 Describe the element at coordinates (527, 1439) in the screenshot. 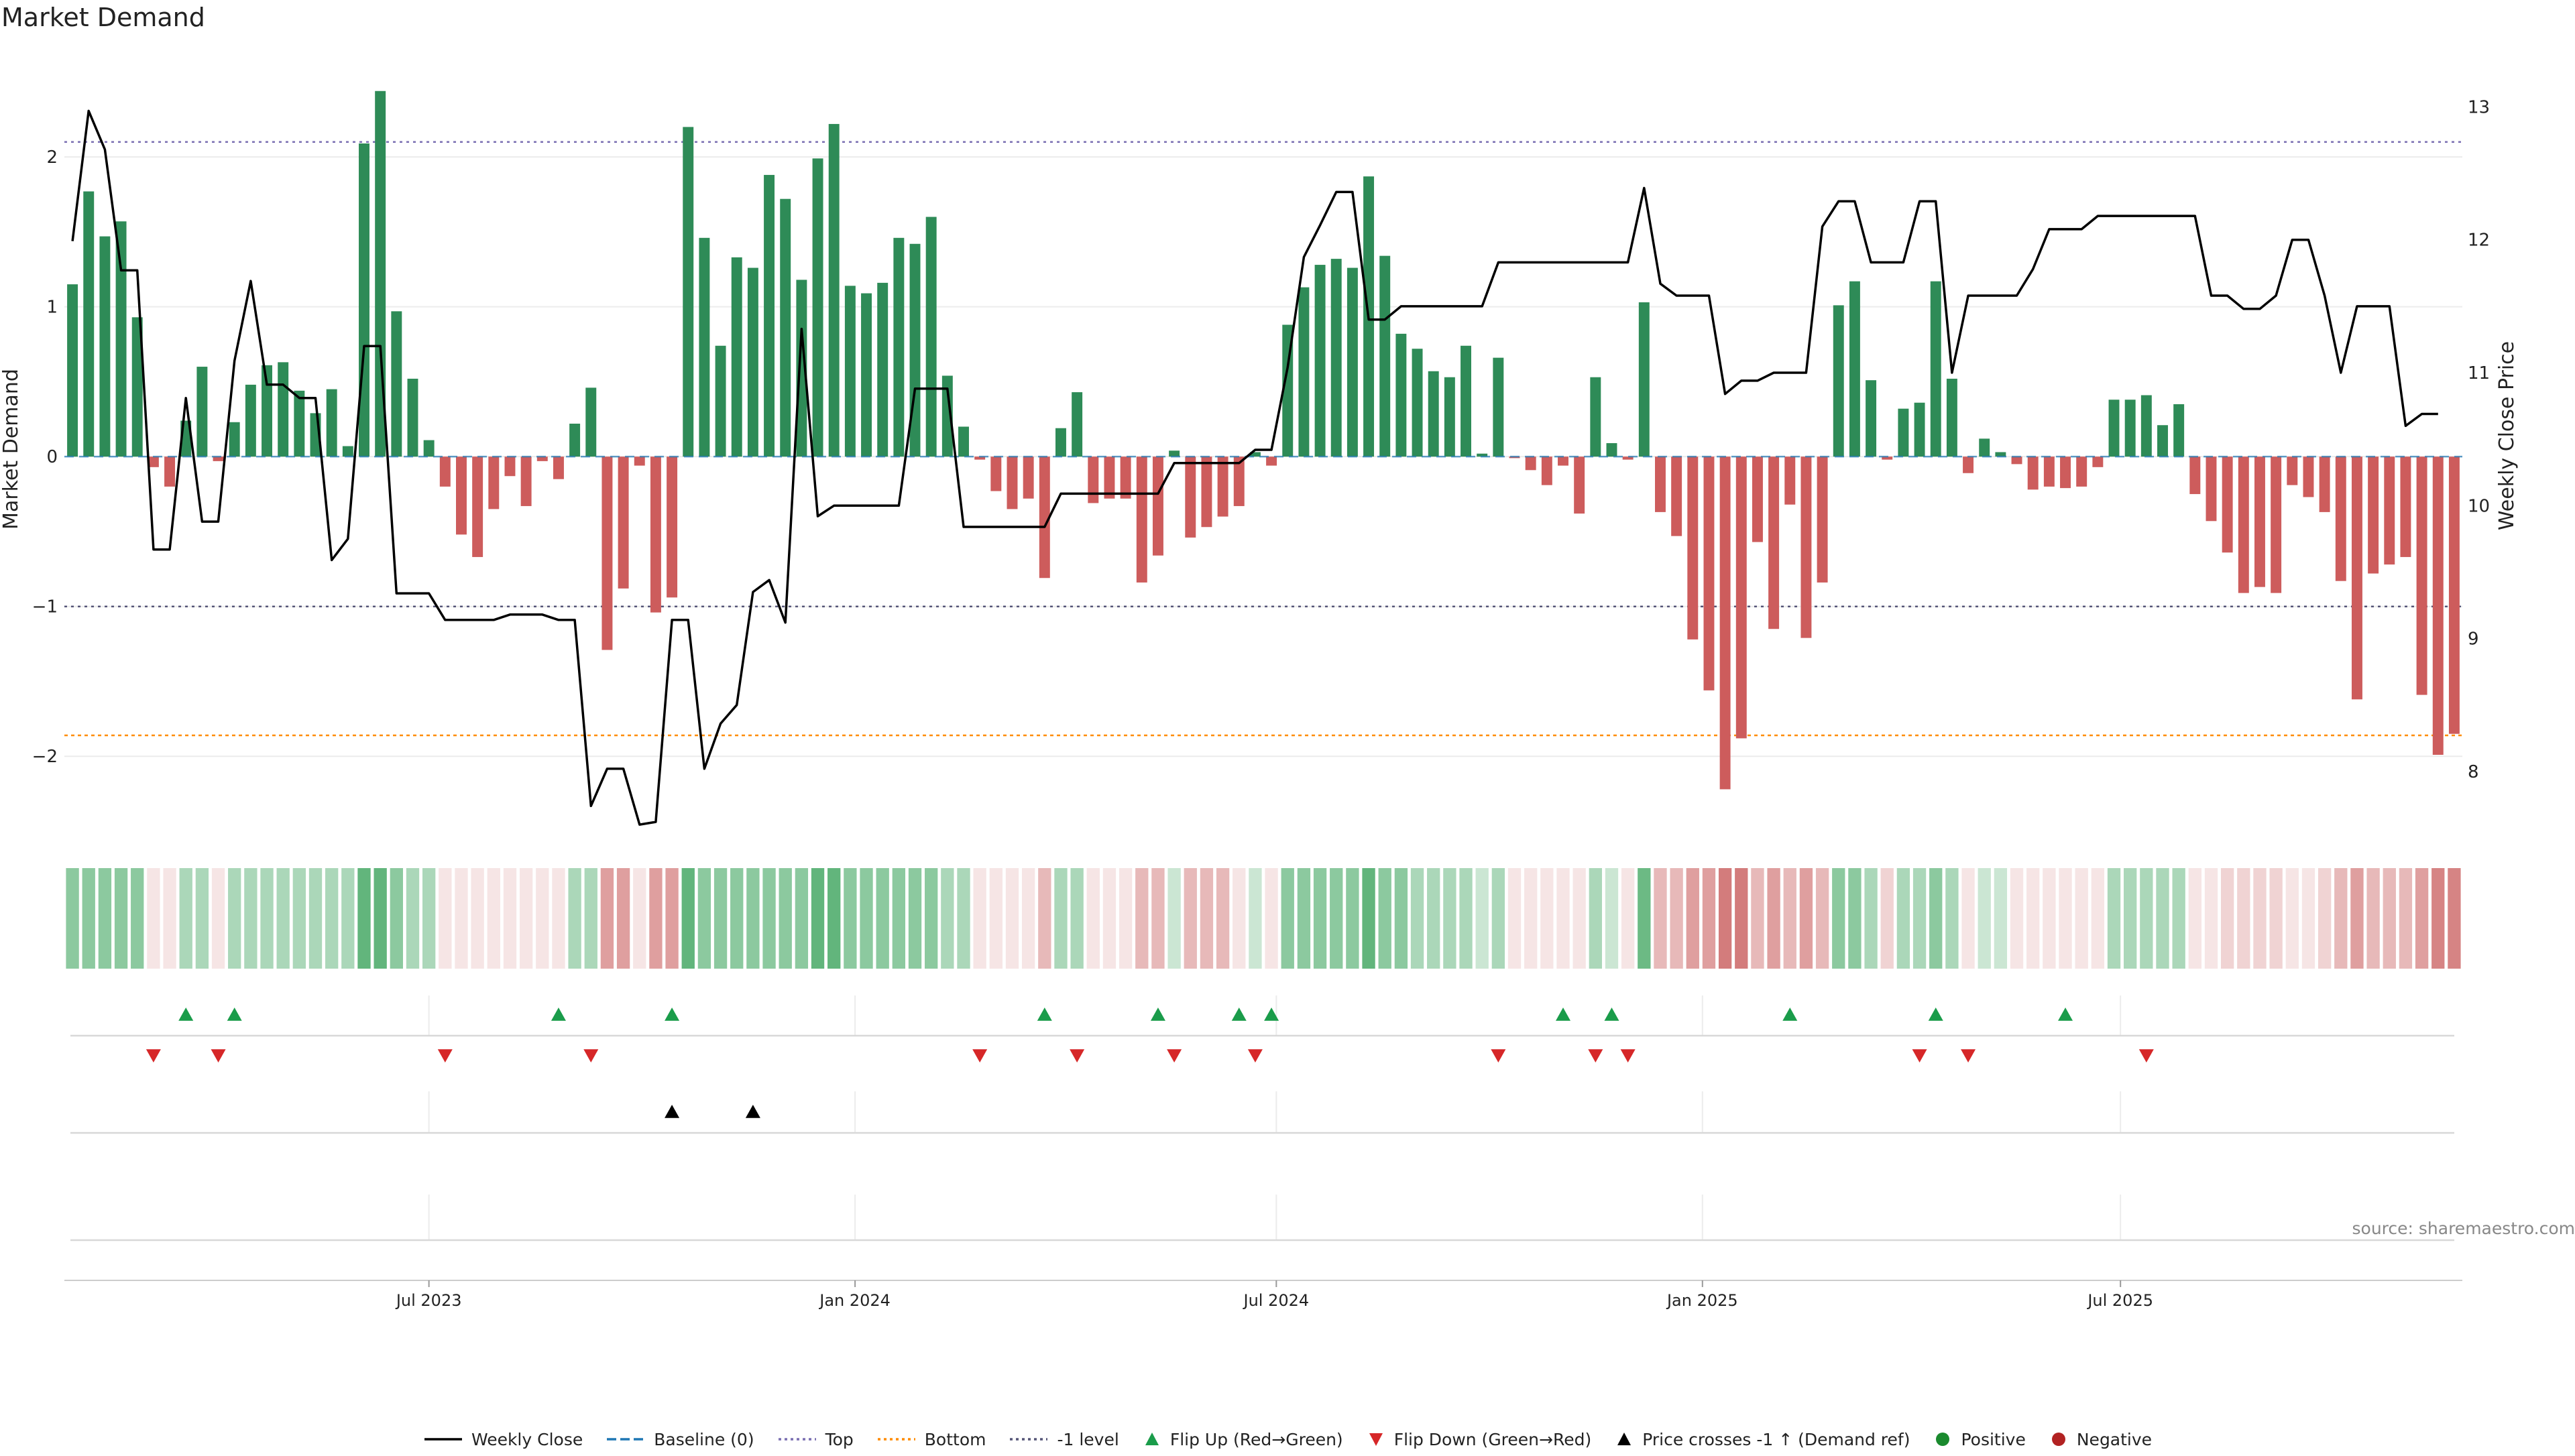

I see `legend-label: Weekly Close` at that location.